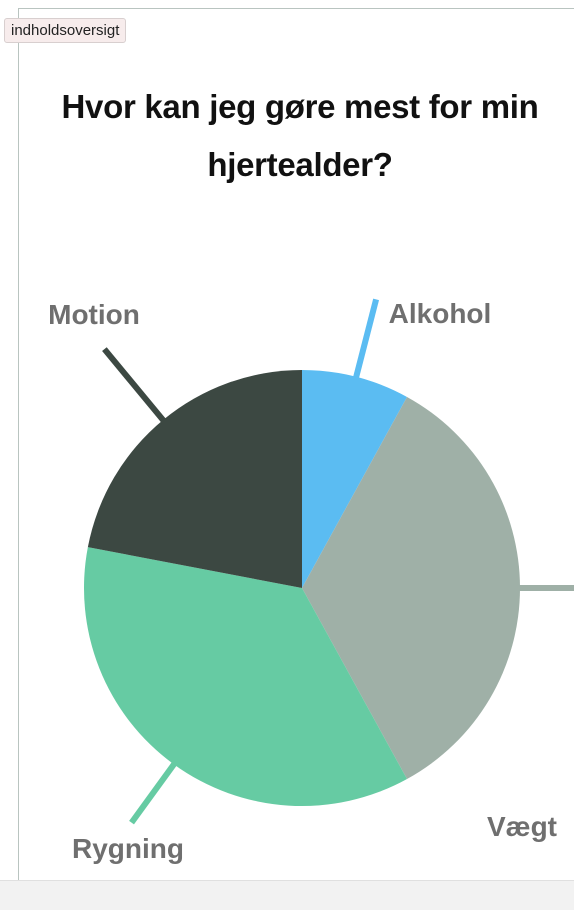  What do you see at coordinates (355, 479) in the screenshot?
I see `pie-slice-alkohol` at bounding box center [355, 479].